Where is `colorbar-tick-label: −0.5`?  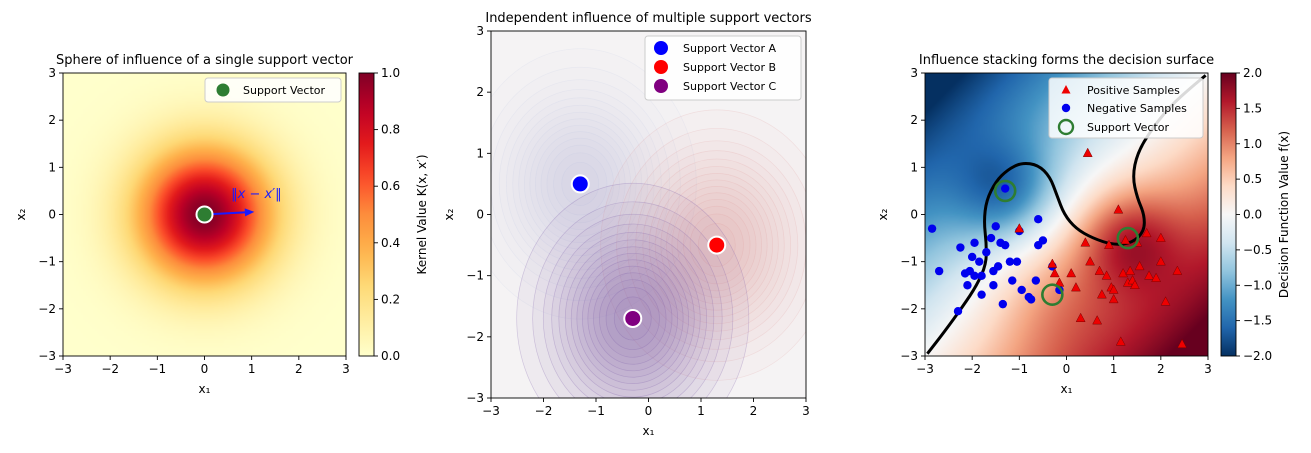
colorbar-tick-label: −0.5 is located at coordinates (1257, 250).